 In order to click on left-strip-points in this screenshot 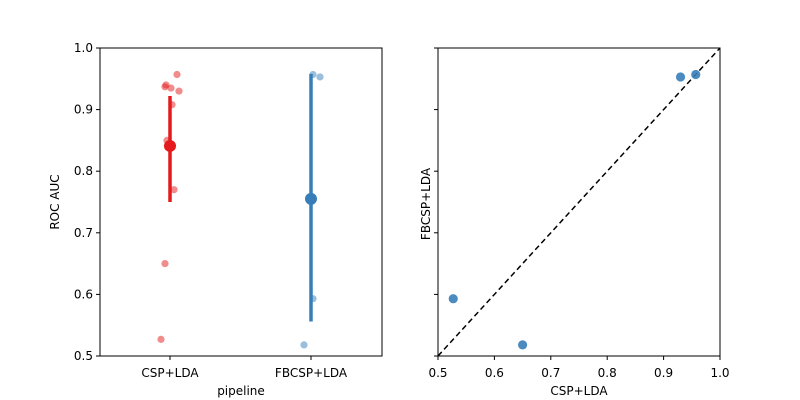, I will do `click(240, 209)`.